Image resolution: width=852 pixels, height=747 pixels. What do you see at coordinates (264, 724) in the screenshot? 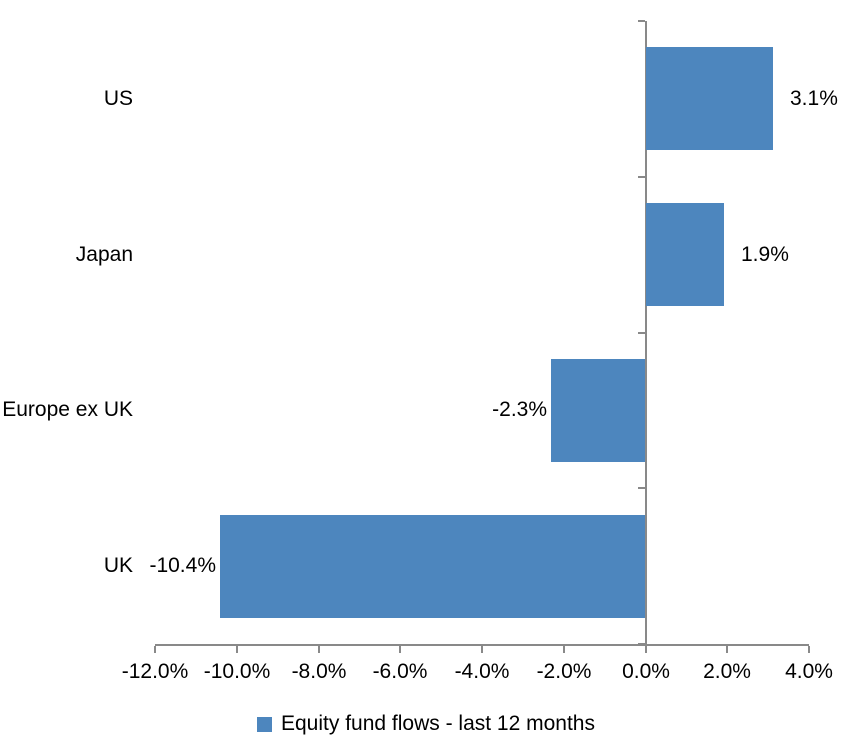
I see `legend-swatch` at bounding box center [264, 724].